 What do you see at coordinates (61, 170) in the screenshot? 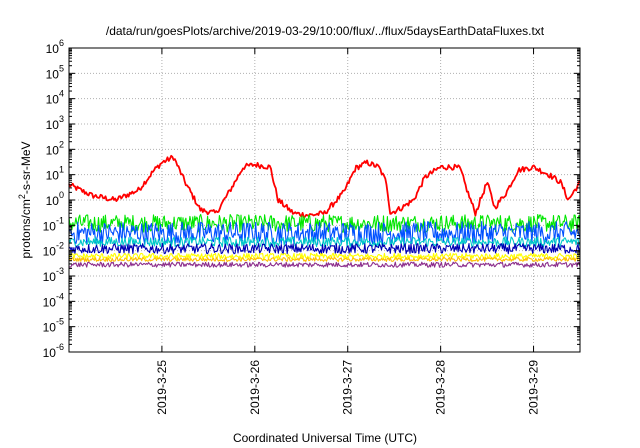
I see `y-tick-label-exp: 1` at bounding box center [61, 170].